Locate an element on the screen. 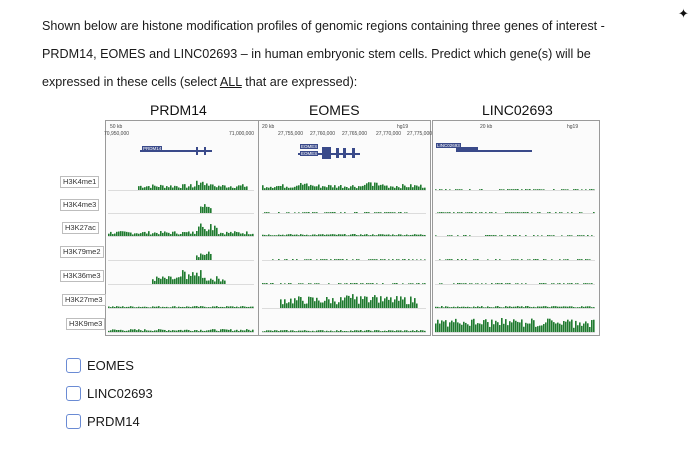 This screenshot has height=461, width=700. coord-eomes-2: 27,760,000 is located at coordinates (323, 134).